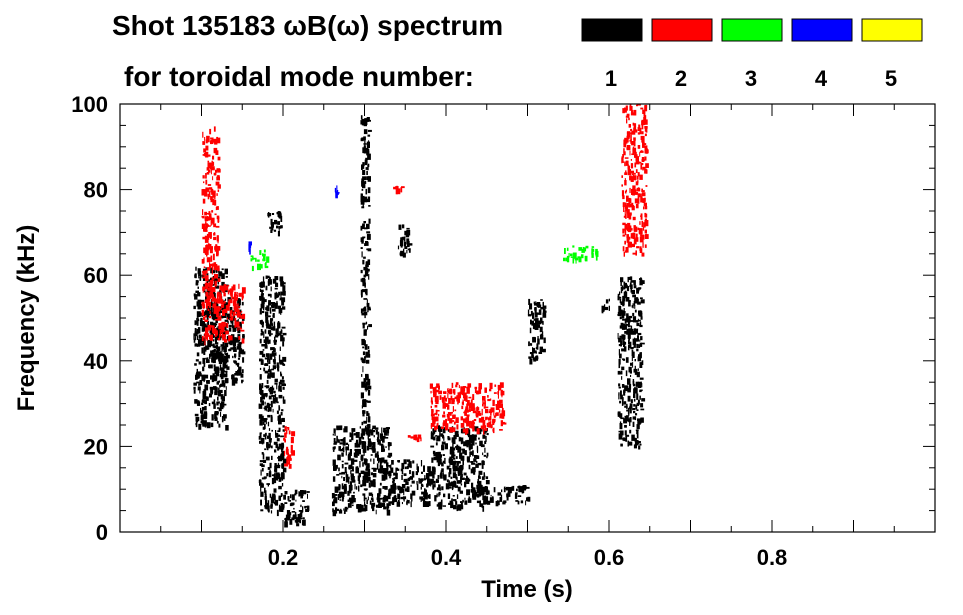 This screenshot has height=615, width=963. I want to click on x-axis-label: Time (s), so click(527, 589).